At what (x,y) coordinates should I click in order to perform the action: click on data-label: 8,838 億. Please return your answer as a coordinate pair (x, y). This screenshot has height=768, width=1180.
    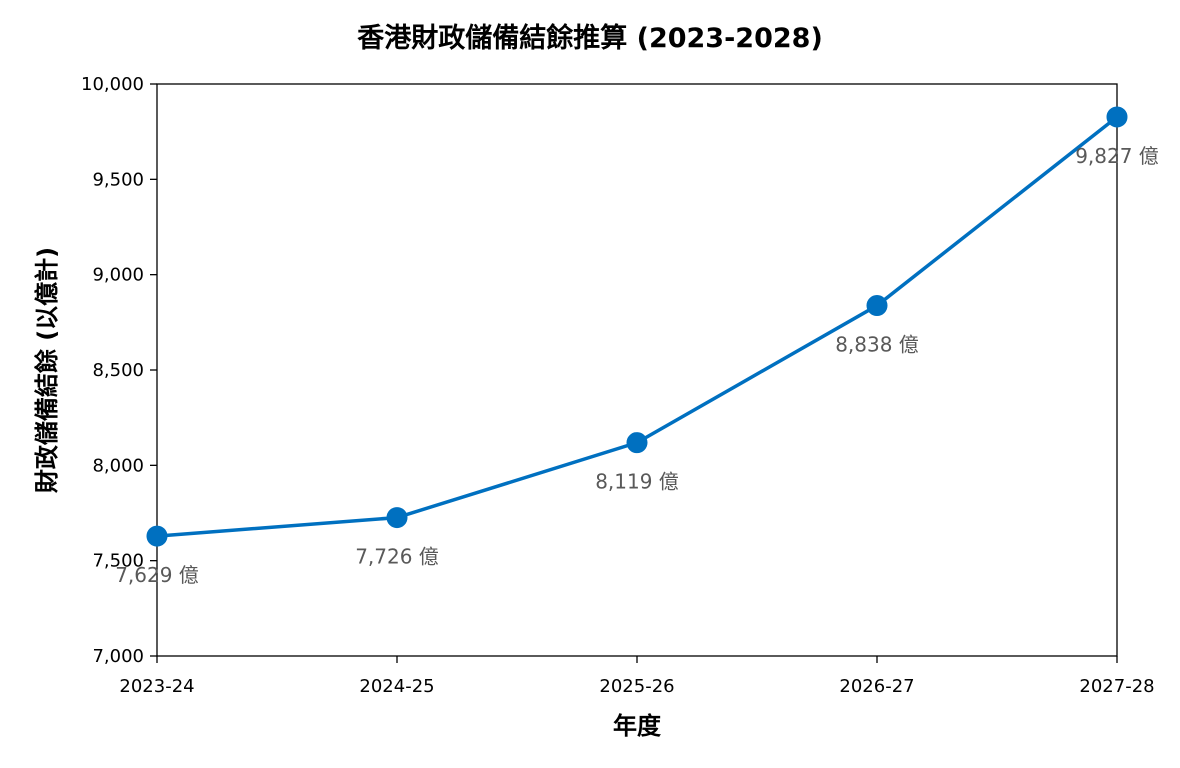
    Looking at the image, I should click on (877, 345).